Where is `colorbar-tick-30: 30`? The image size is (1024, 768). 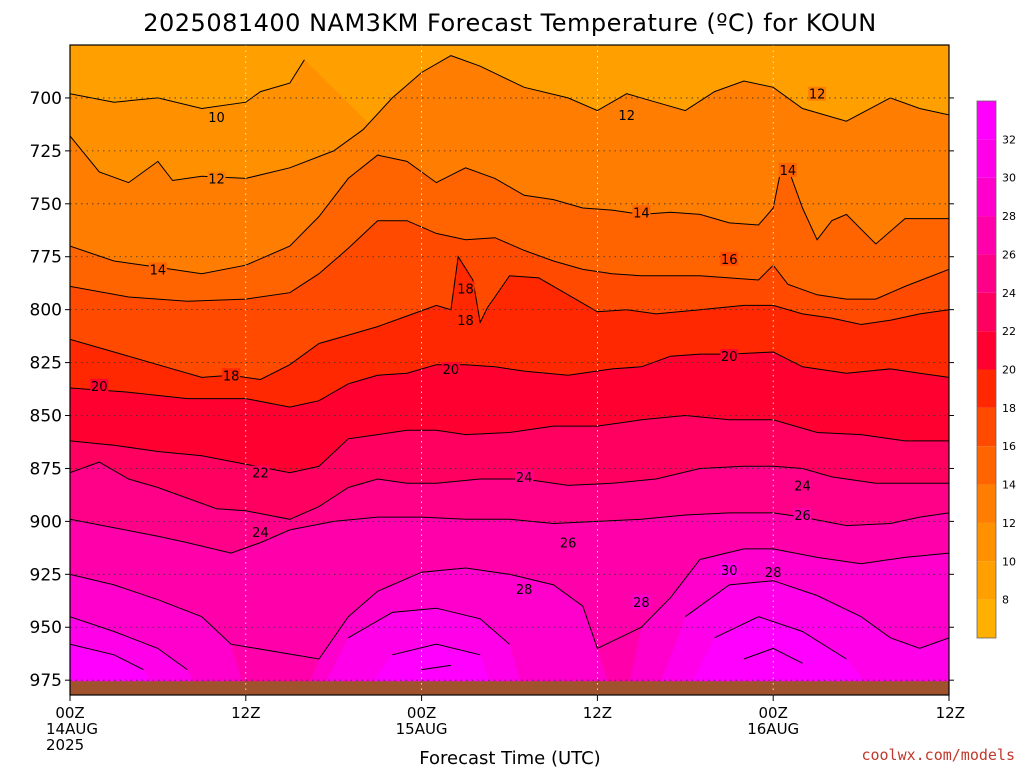 colorbar-tick-30: 30 is located at coordinates (1009, 178).